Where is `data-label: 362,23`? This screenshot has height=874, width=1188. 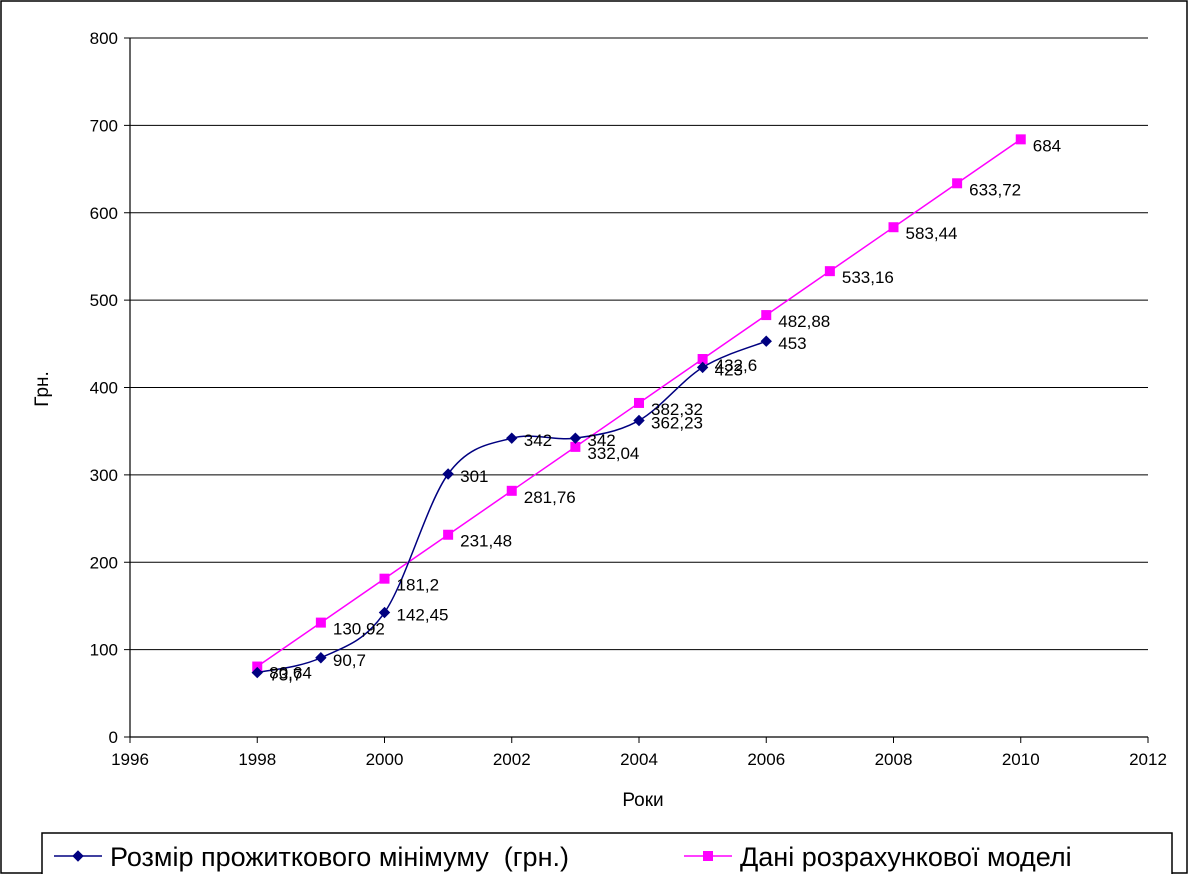 data-label: 362,23 is located at coordinates (677, 423).